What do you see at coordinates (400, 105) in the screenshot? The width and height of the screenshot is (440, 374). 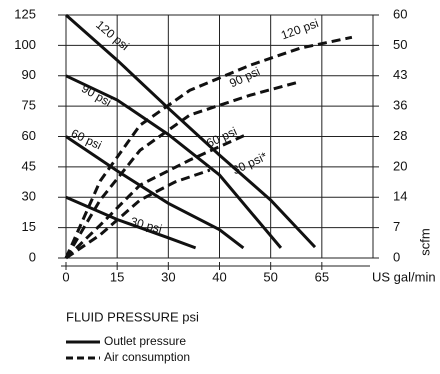 I see `y2-tick-label: 36` at bounding box center [400, 105].